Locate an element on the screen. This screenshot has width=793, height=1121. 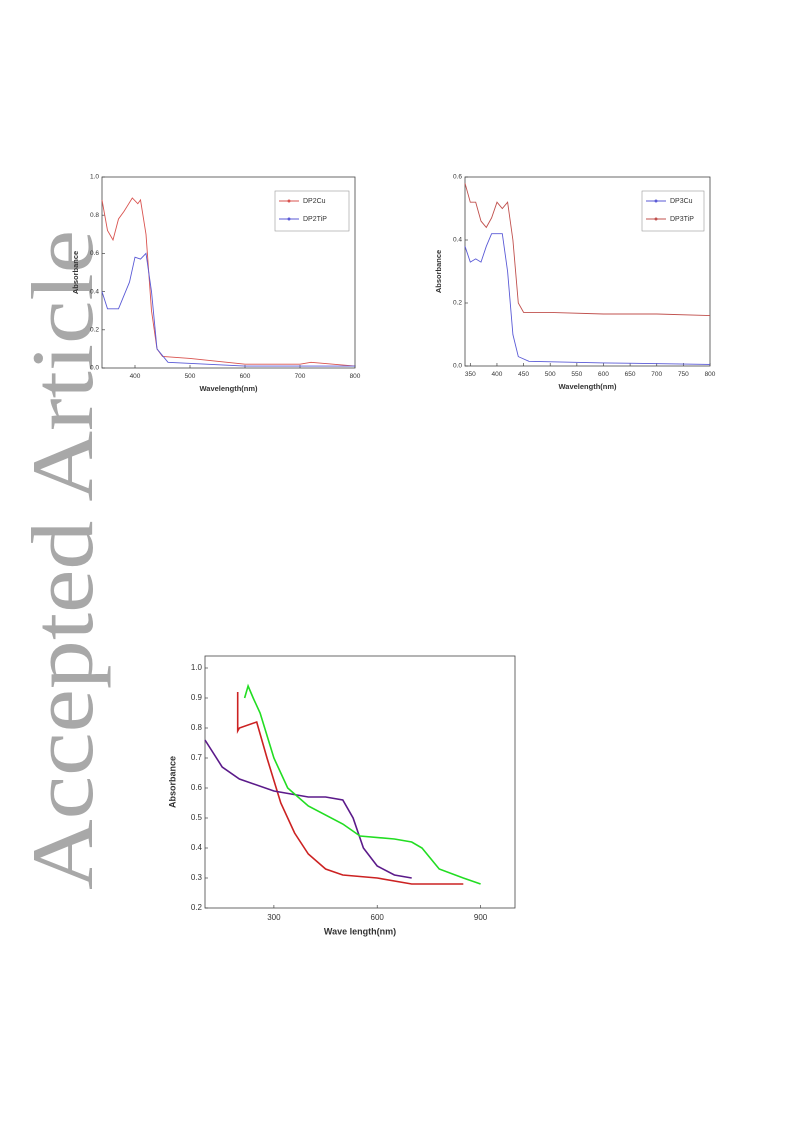
y-tick-label: 0.7 is located at coordinates (197, 757).